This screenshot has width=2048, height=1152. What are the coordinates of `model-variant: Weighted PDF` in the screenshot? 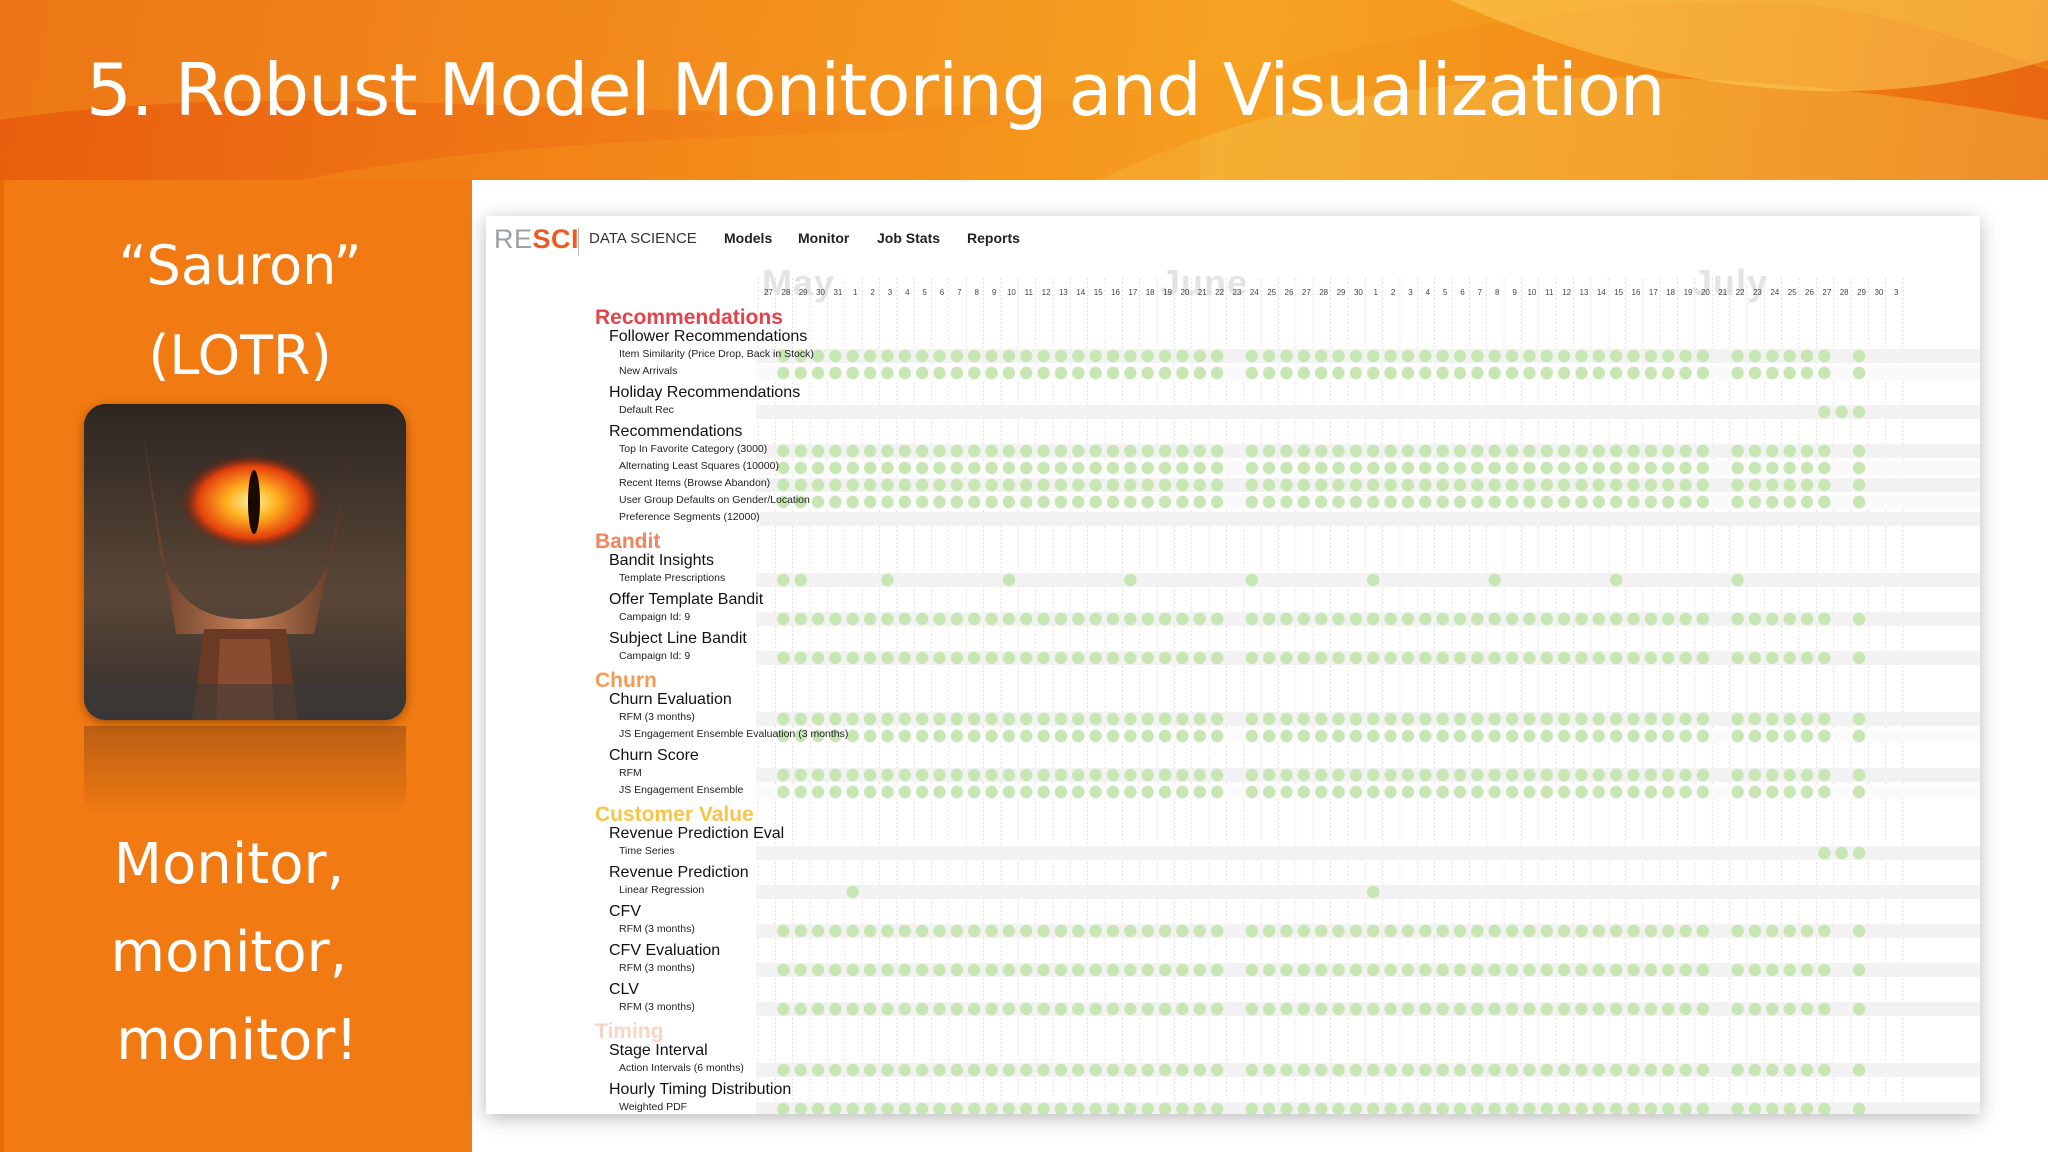 It's located at (653, 1107).